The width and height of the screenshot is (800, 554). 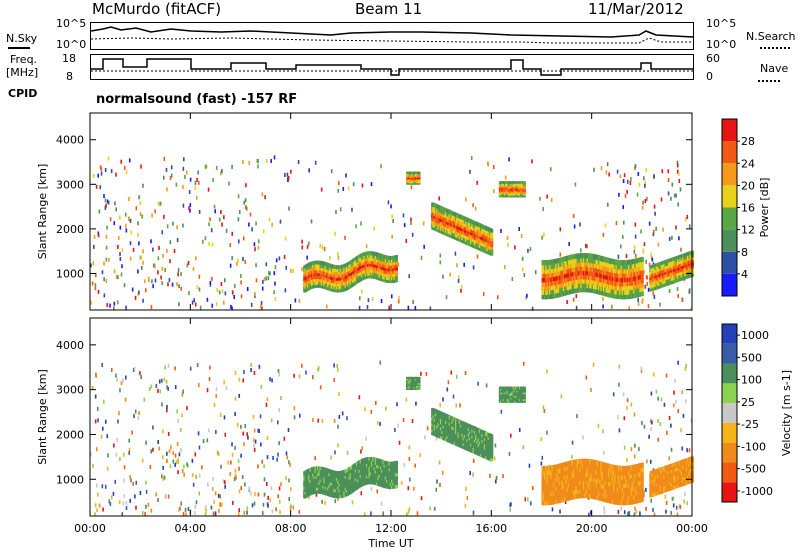 What do you see at coordinates (774, 68) in the screenshot?
I see `nave-label: Nave` at bounding box center [774, 68].